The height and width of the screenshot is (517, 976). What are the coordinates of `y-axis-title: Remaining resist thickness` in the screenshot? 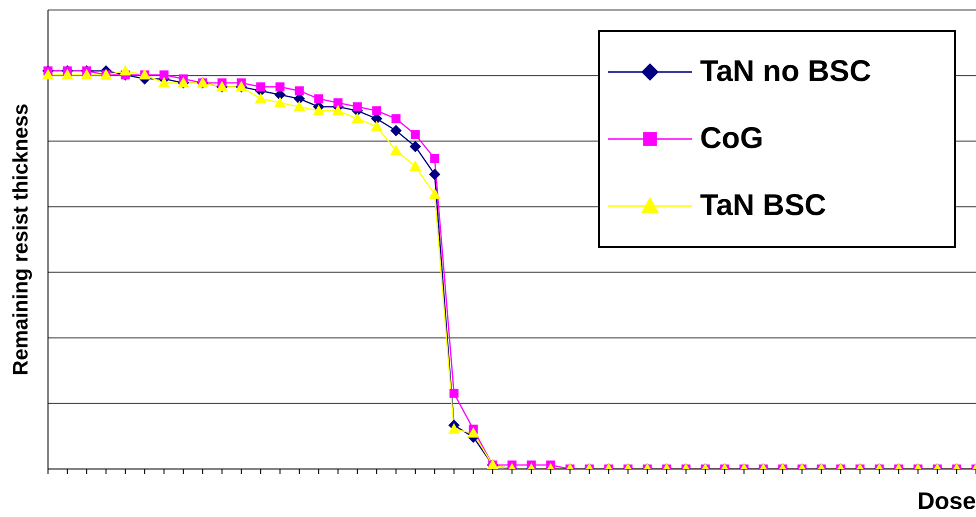 It's located at (20, 240).